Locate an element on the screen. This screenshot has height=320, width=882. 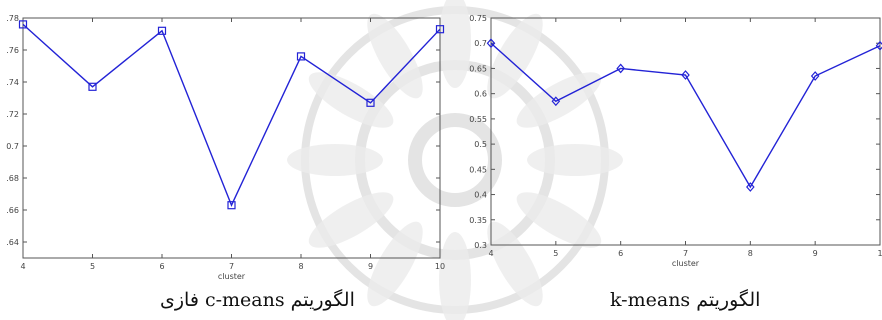
kmeans-caption: الگوریتم k-means is located at coordinates (685, 300).